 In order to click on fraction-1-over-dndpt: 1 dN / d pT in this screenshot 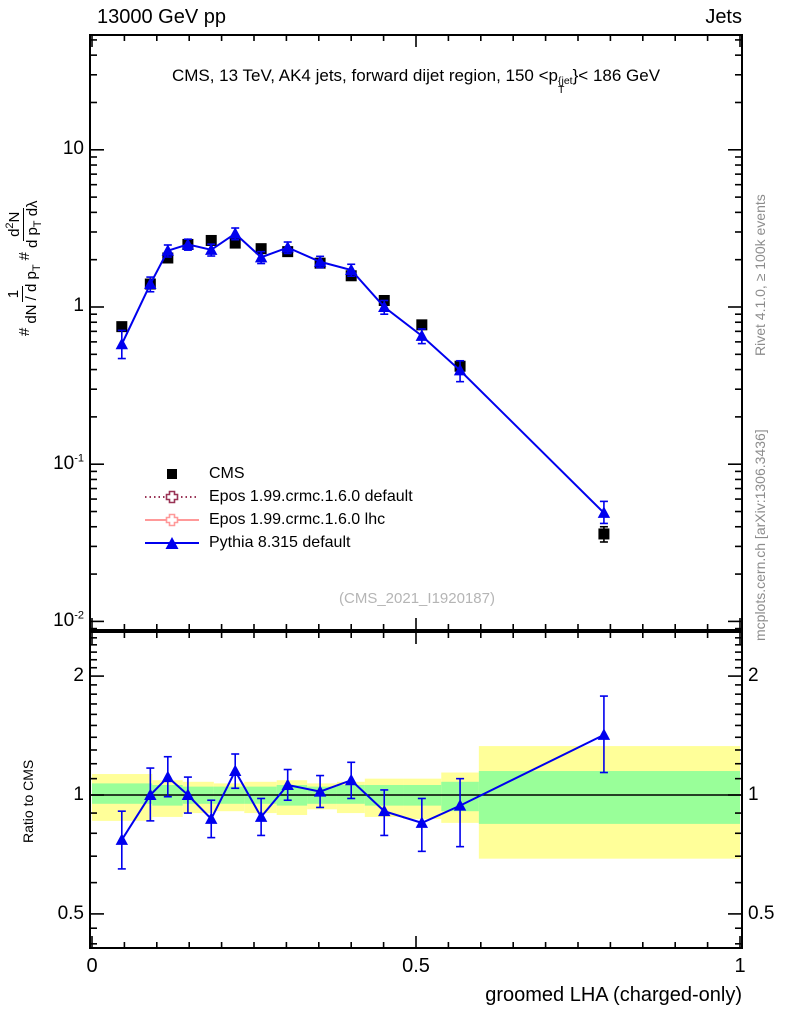, I will do `click(24, 294)`.